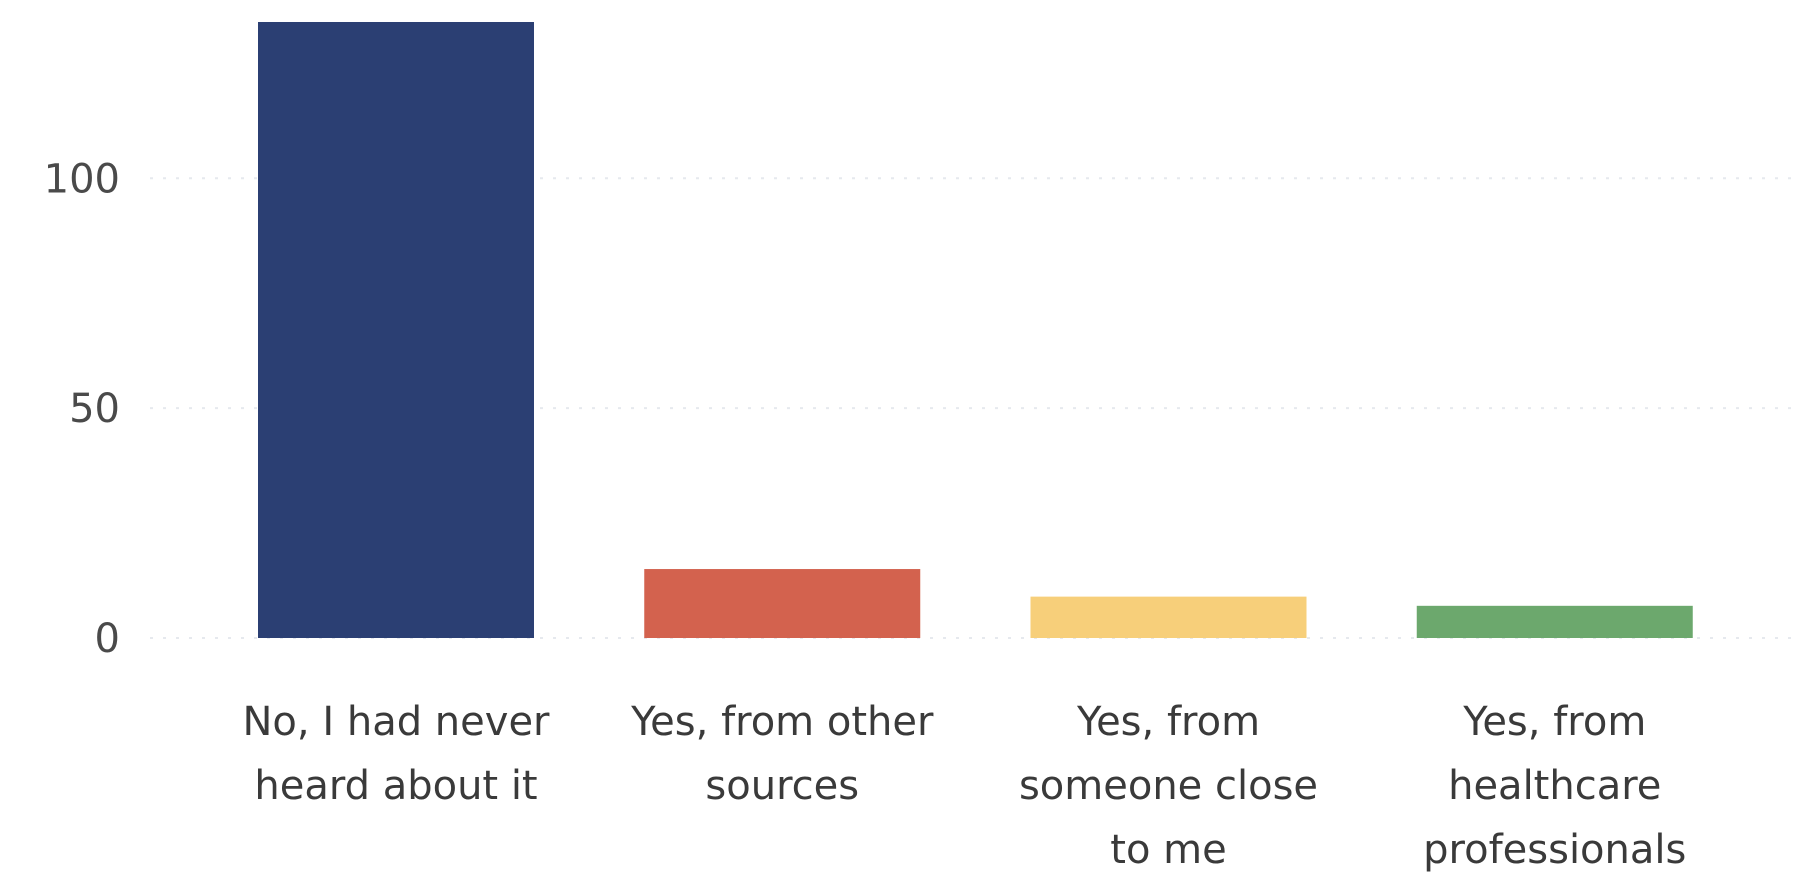 The width and height of the screenshot is (1812, 889). Describe the element at coordinates (397, 722) in the screenshot. I see `x-tick-label: No, I had never` at that location.